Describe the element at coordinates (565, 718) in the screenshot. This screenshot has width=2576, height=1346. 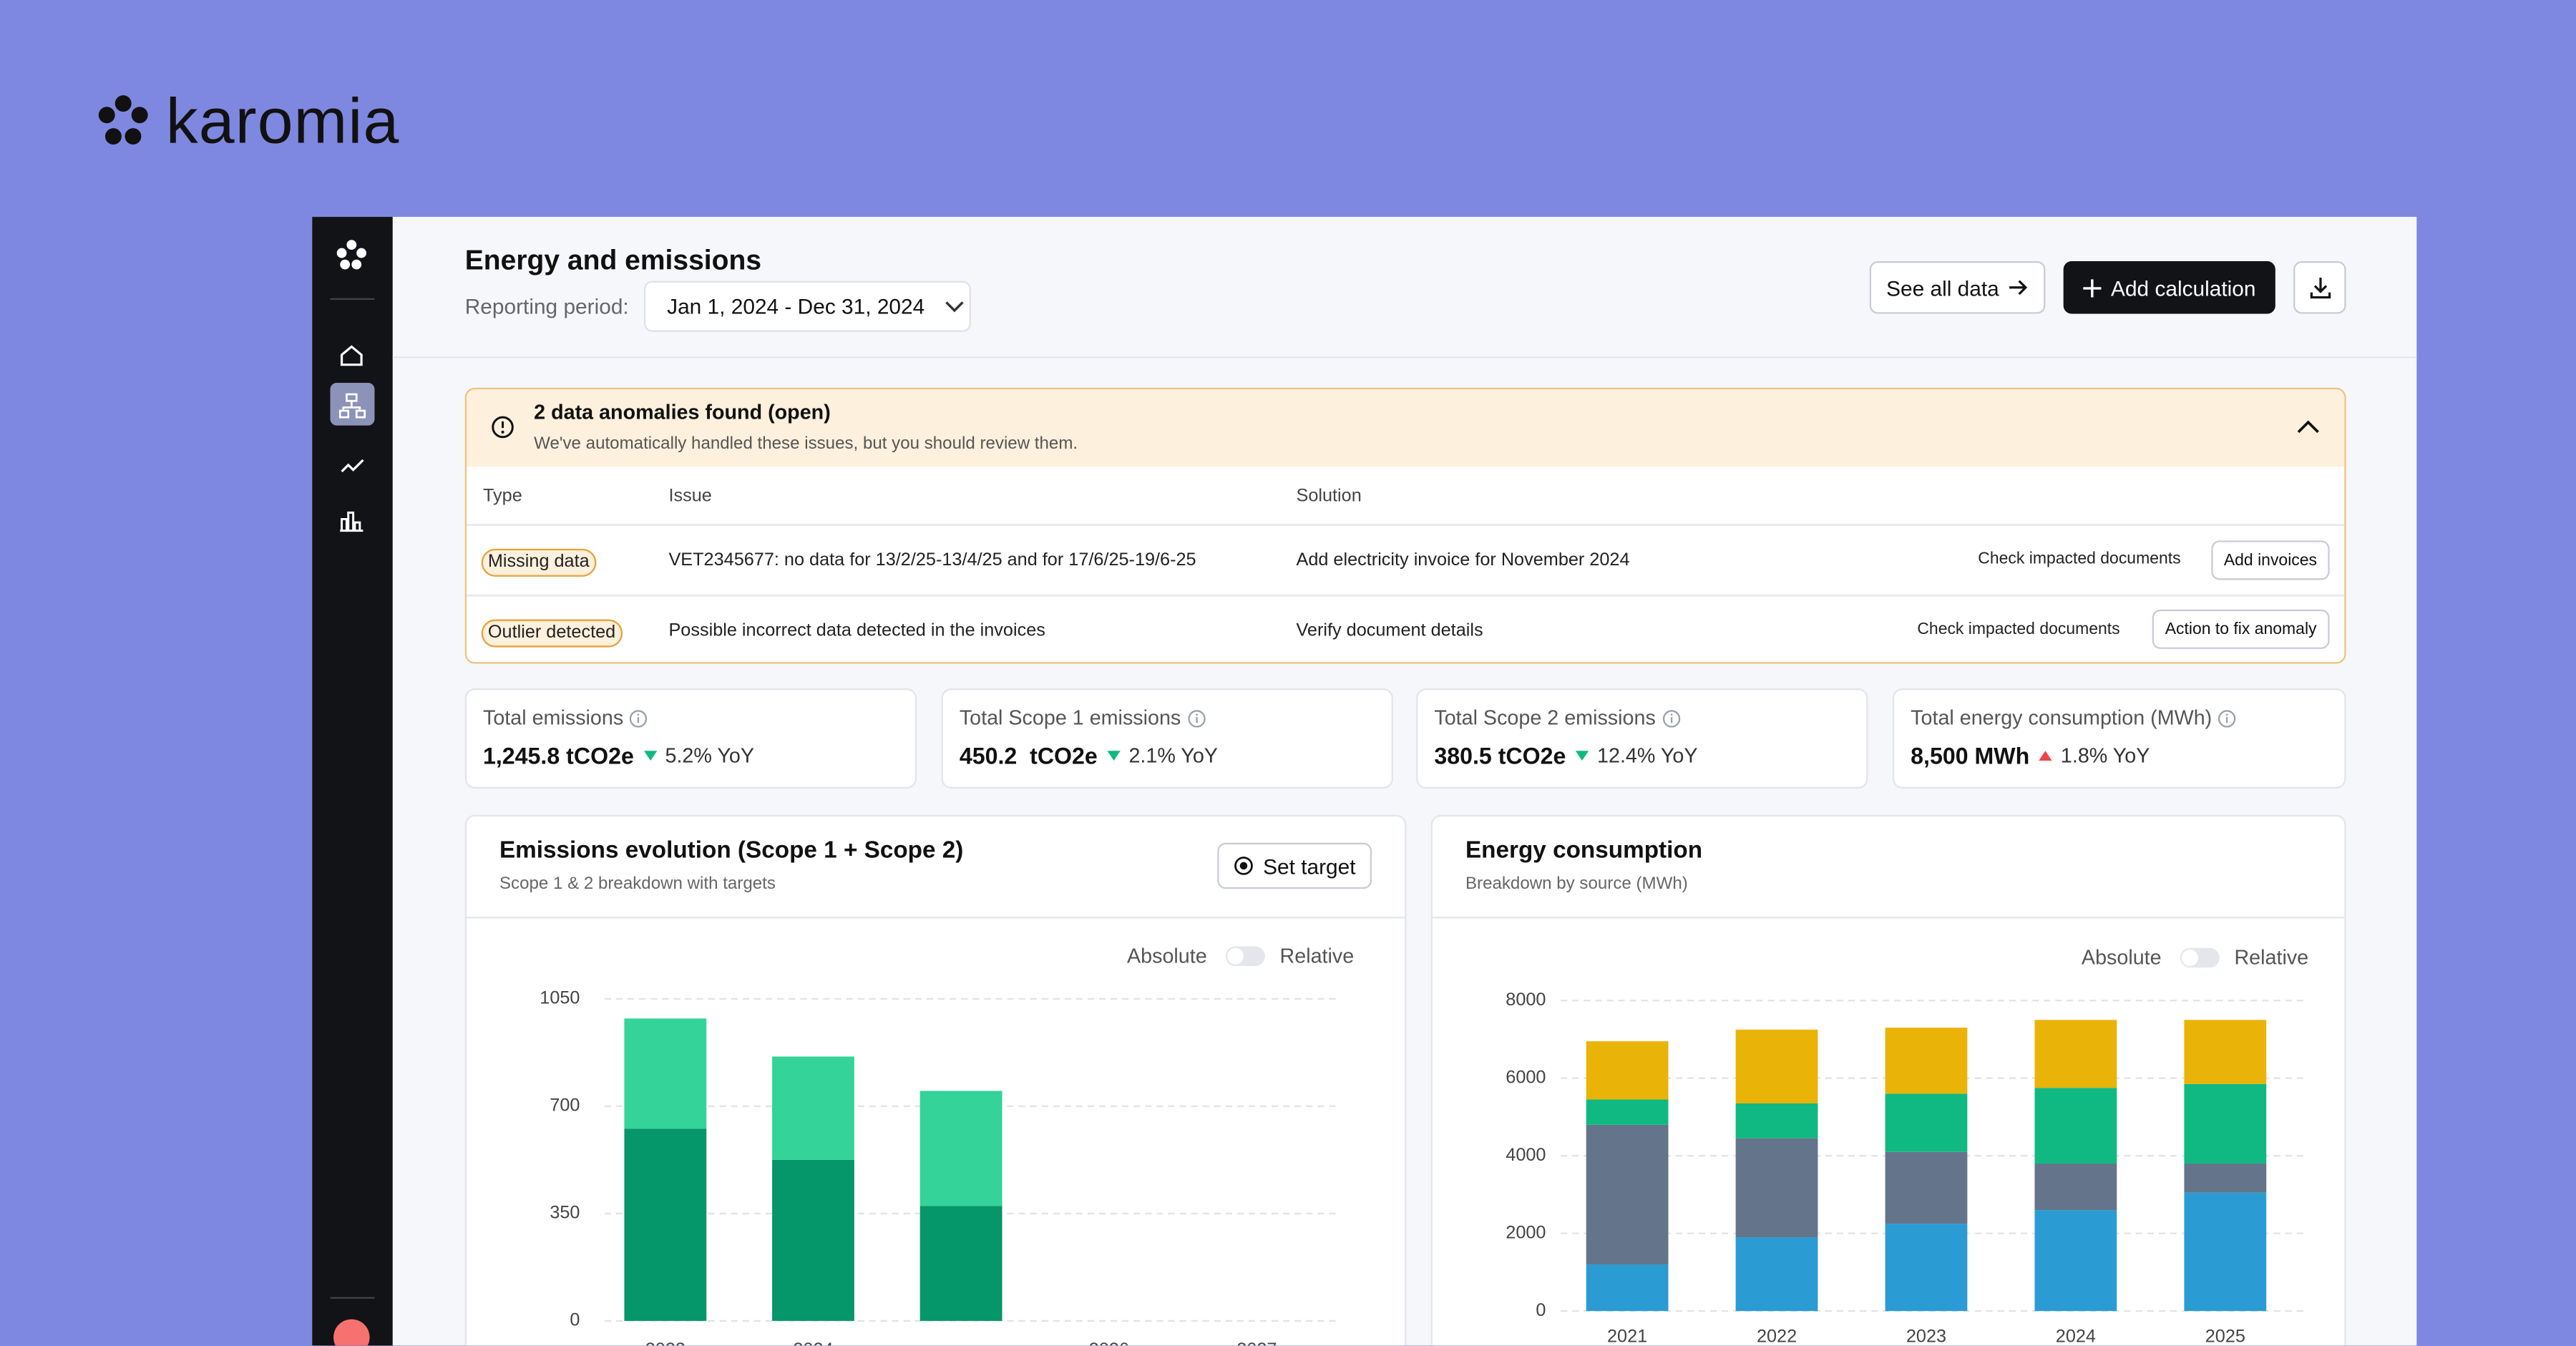
I see `kpi-label: Total emissions` at that location.